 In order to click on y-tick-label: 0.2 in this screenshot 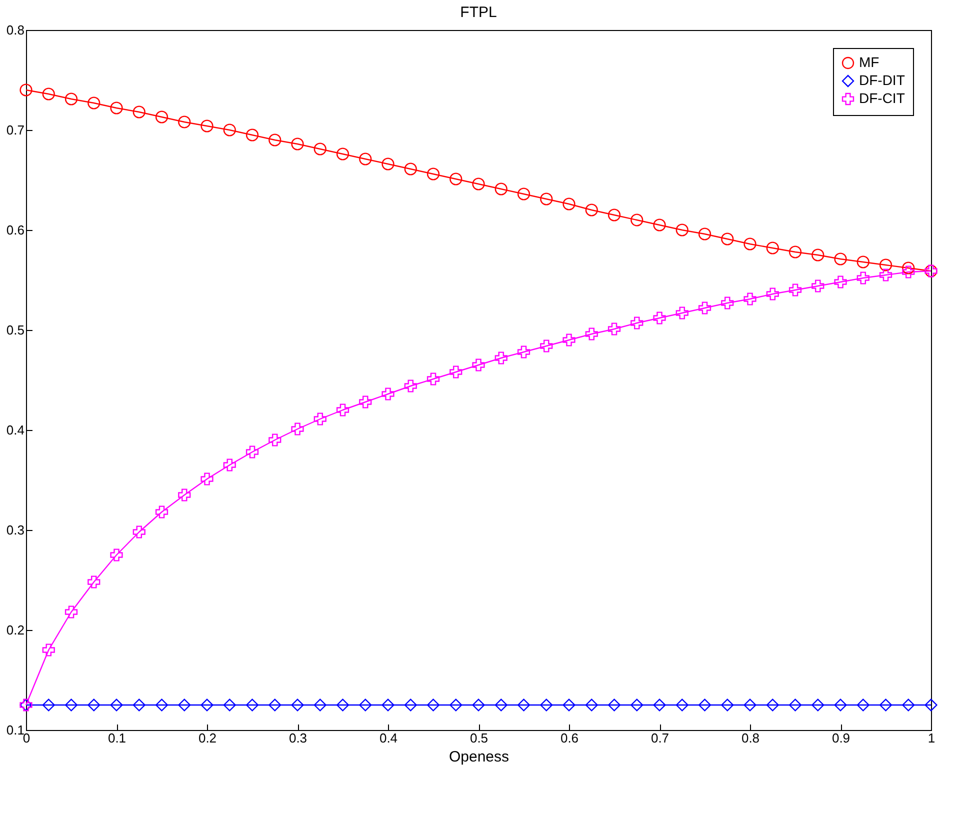, I will do `click(15, 630)`.